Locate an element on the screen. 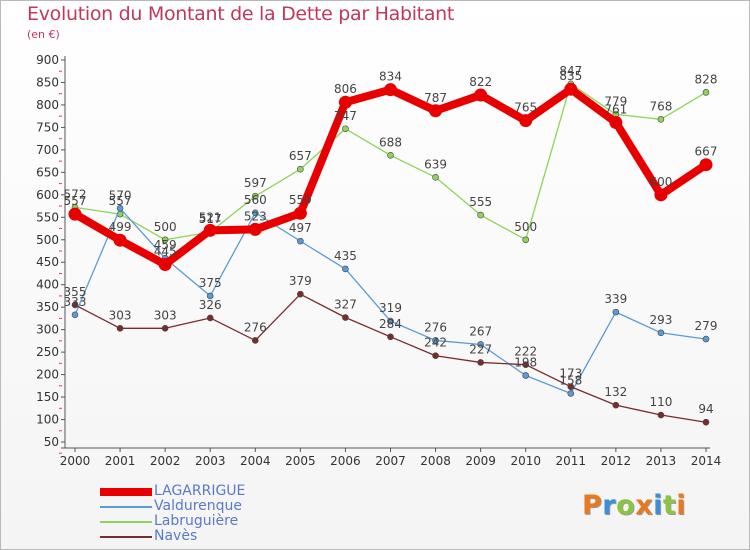 This screenshot has width=750, height=550. data-label: 688 is located at coordinates (390, 142).